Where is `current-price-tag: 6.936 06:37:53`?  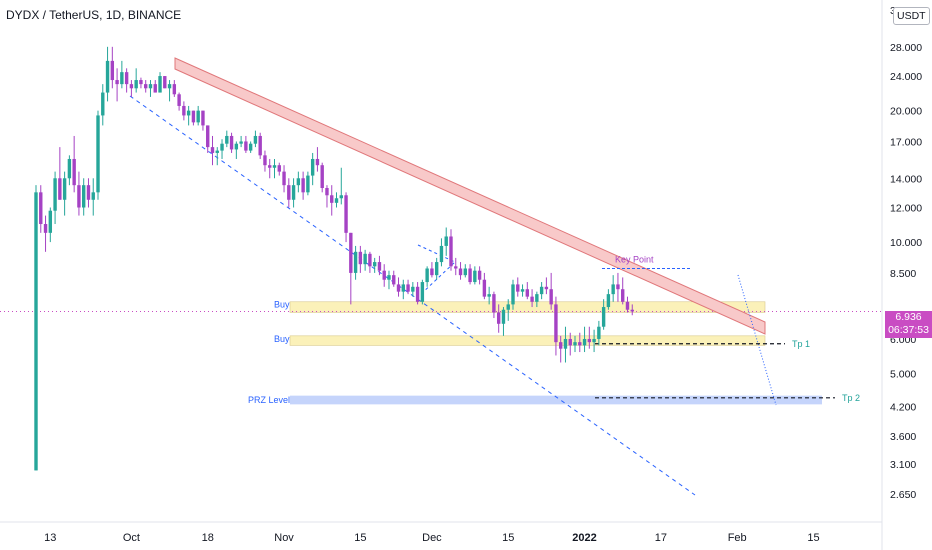
current-price-tag: 6.936 06:37:53 is located at coordinates (908, 324).